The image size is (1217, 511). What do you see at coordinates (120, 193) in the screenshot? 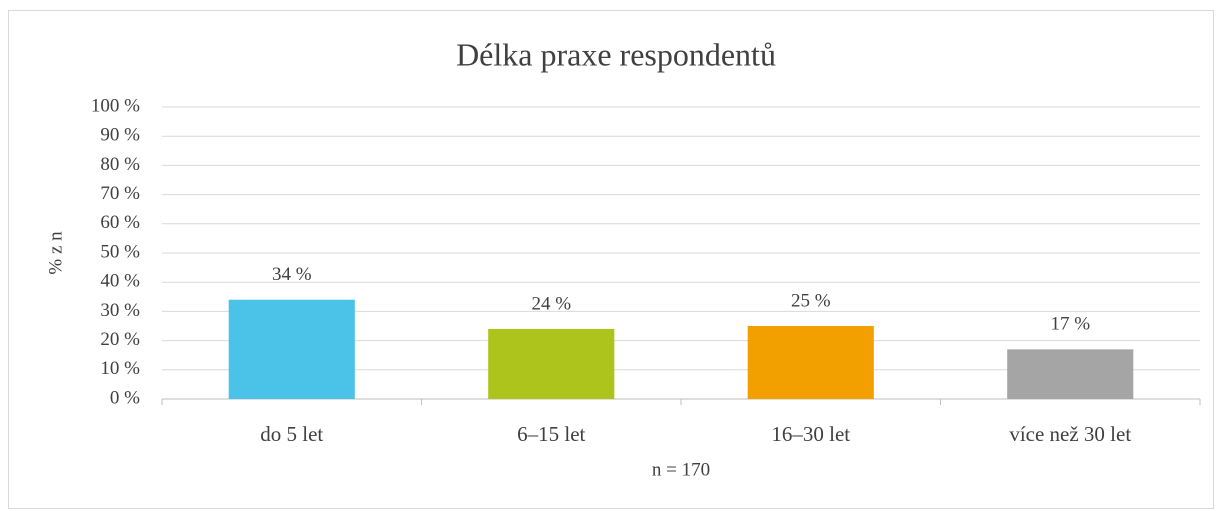
I see `y-tick-label: 70 %` at bounding box center [120, 193].